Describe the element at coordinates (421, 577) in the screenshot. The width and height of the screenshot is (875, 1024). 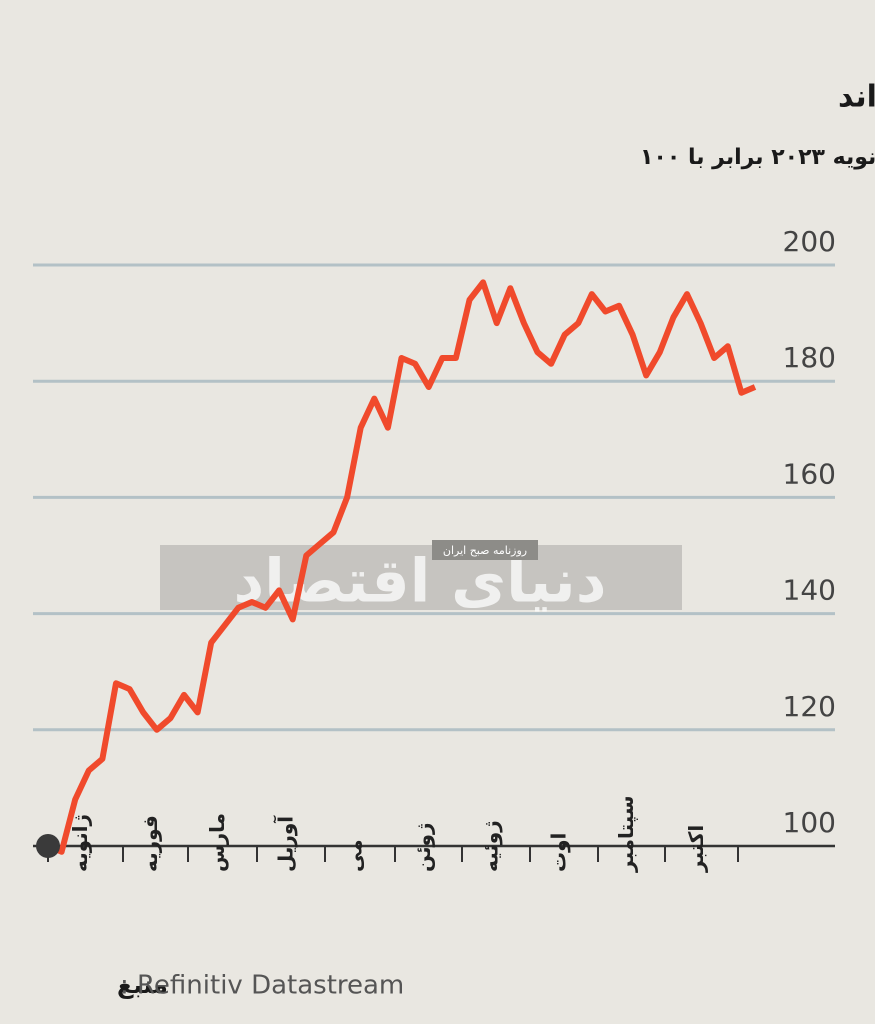
I see `watermark-band` at that location.